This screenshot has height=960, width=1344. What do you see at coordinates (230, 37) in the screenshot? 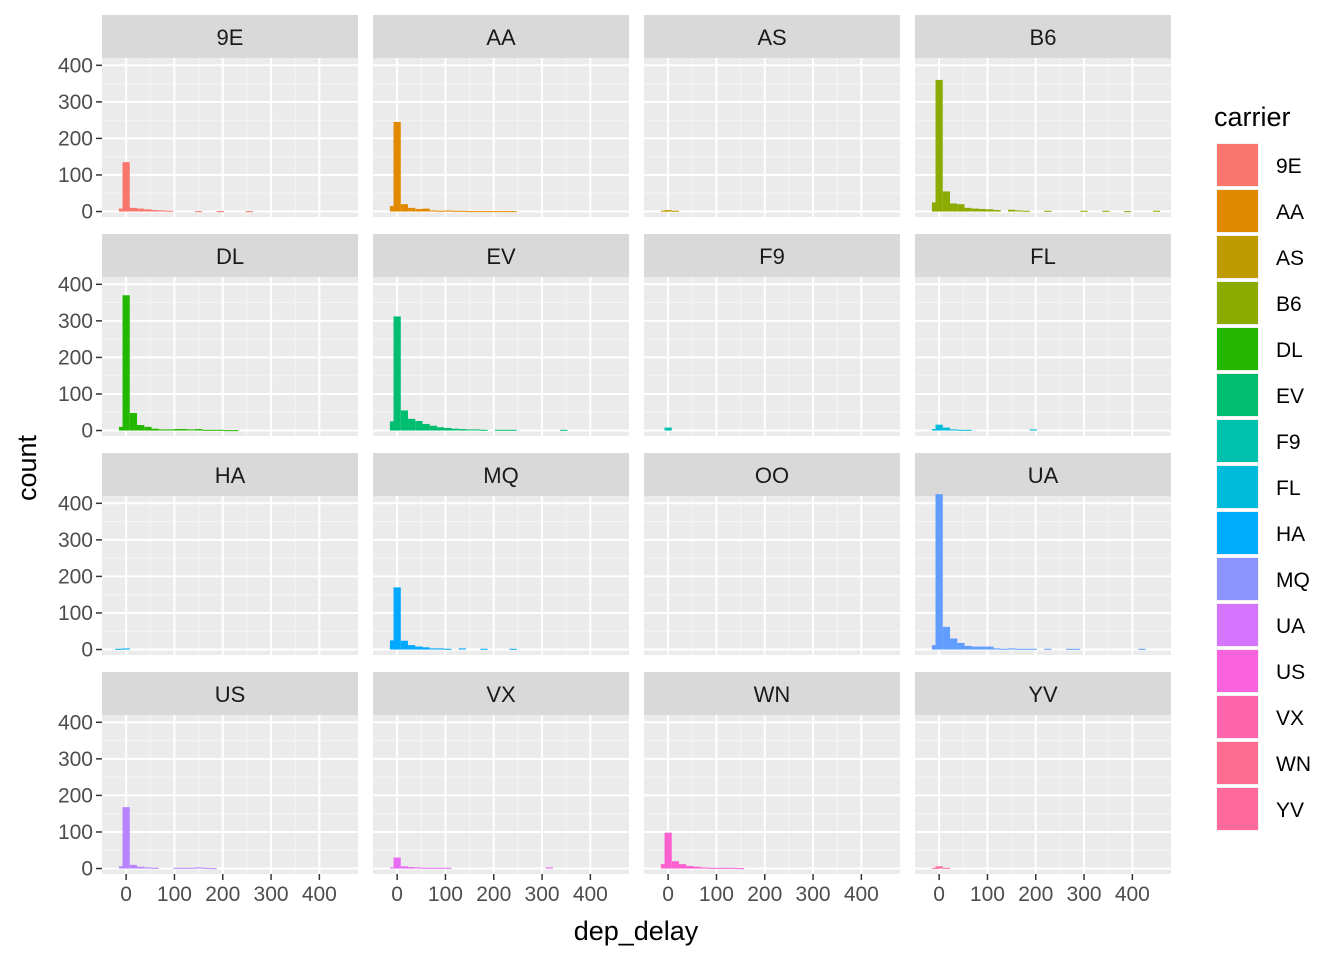
I see `facet-strip-label: 9E` at bounding box center [230, 37].